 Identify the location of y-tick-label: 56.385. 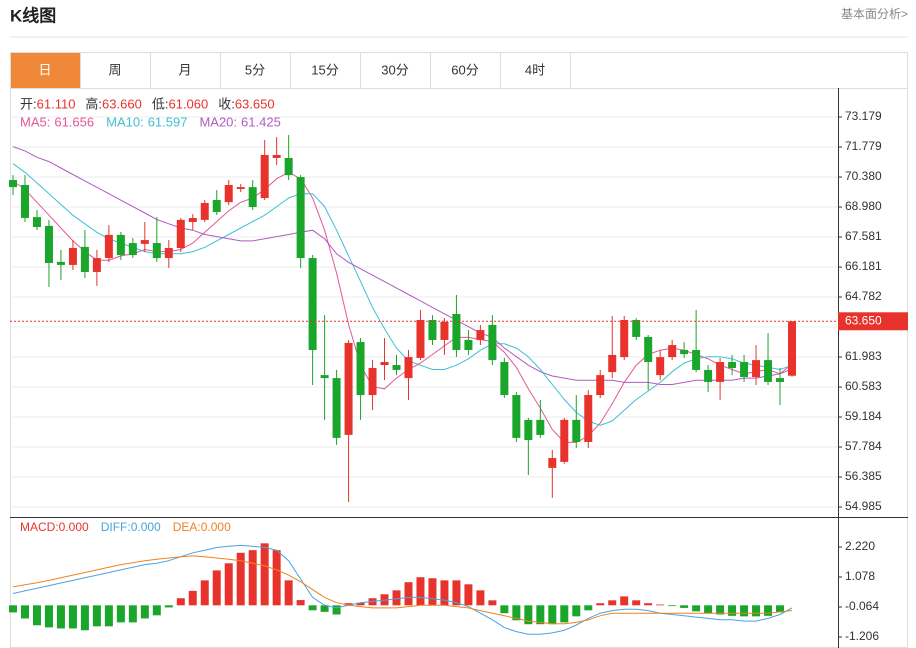
(863, 476).